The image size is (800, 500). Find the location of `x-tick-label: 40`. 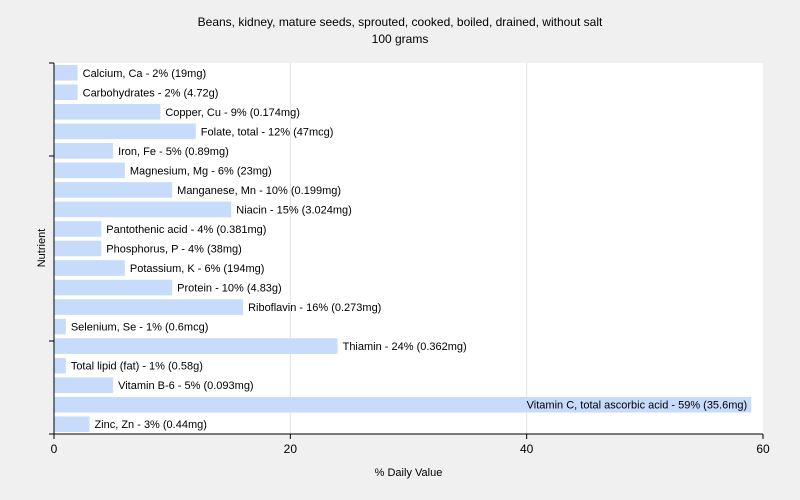

x-tick-label: 40 is located at coordinates (527, 449).